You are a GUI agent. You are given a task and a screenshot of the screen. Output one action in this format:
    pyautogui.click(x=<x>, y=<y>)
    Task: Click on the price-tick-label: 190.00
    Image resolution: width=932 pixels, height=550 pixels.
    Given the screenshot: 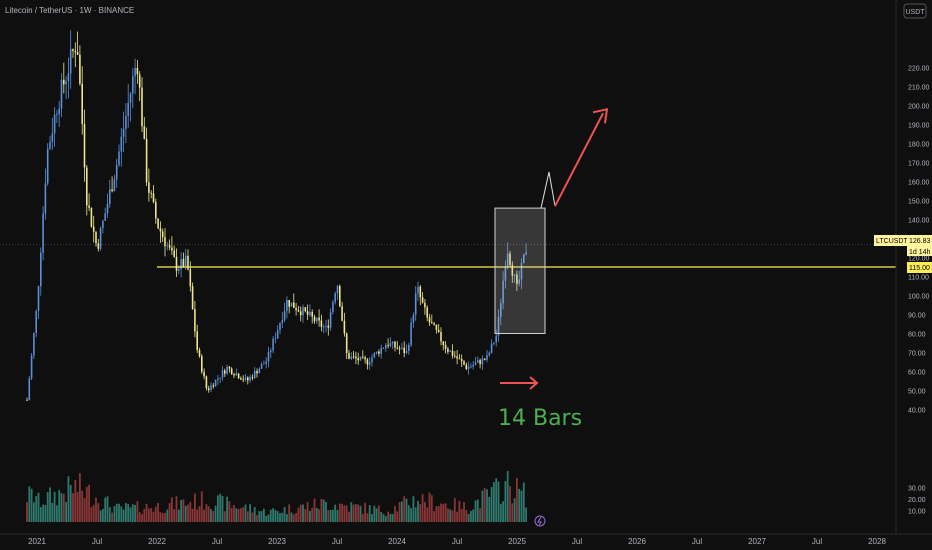 What is the action you would take?
    pyautogui.click(x=919, y=126)
    